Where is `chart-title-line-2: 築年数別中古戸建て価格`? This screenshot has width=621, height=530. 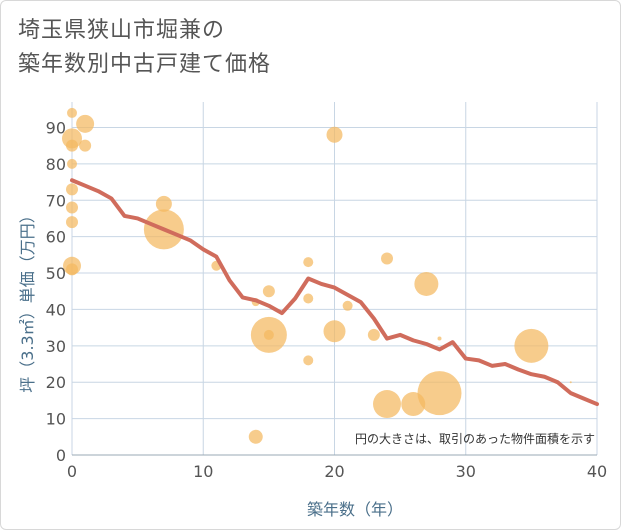 chart-title-line-2: 築年数別中古戸建て価格 is located at coordinates (145, 64).